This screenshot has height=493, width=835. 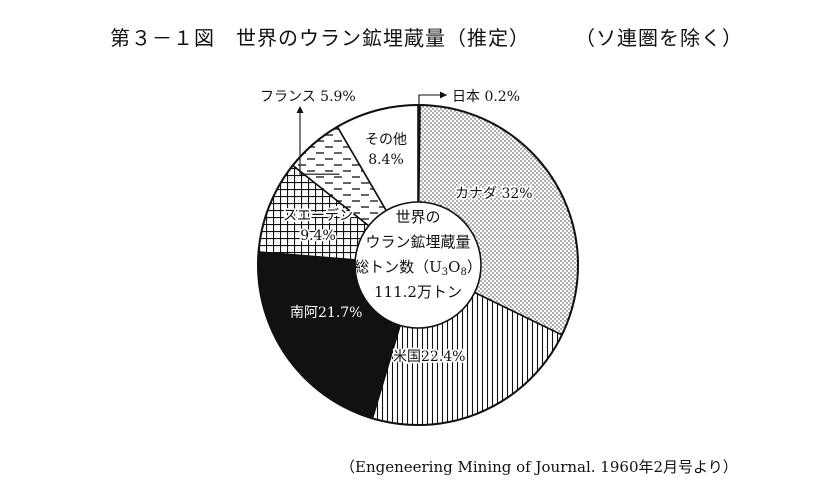 What do you see at coordinates (418, 292) in the screenshot?
I see `center-label-line: 111.2万トン` at bounding box center [418, 292].